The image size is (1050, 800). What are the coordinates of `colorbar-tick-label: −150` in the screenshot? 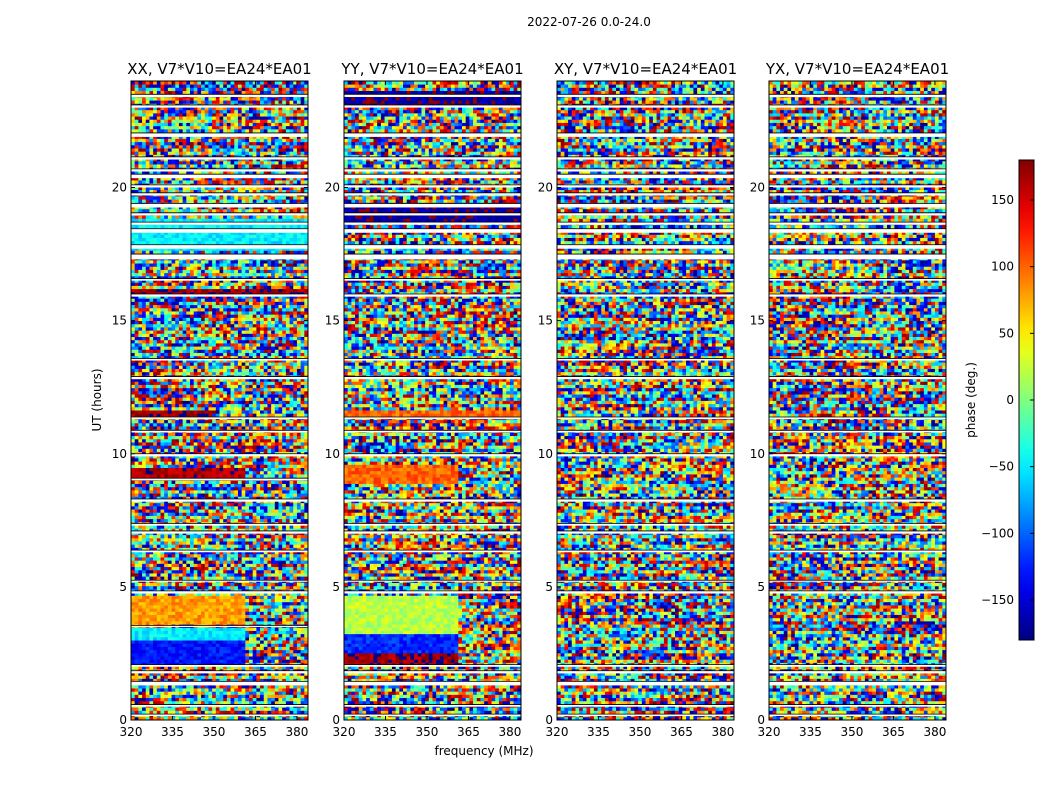 It's located at (997, 600).